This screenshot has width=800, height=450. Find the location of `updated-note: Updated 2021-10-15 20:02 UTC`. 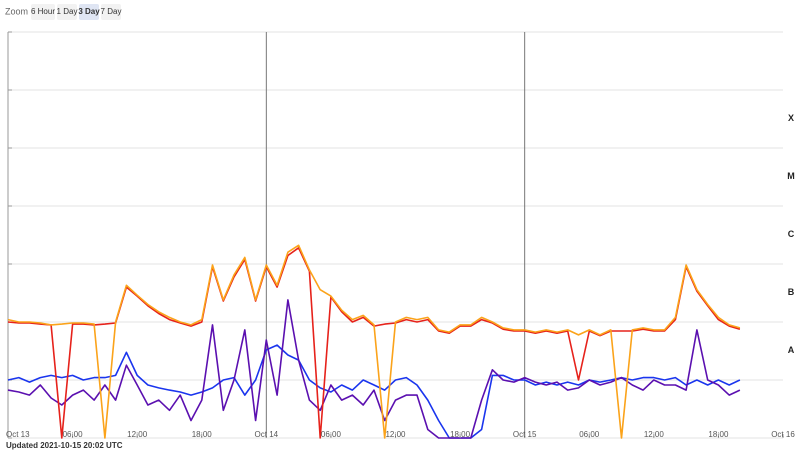

updated-note: Updated 2021-10-15 20:02 UTC is located at coordinates (64, 445).